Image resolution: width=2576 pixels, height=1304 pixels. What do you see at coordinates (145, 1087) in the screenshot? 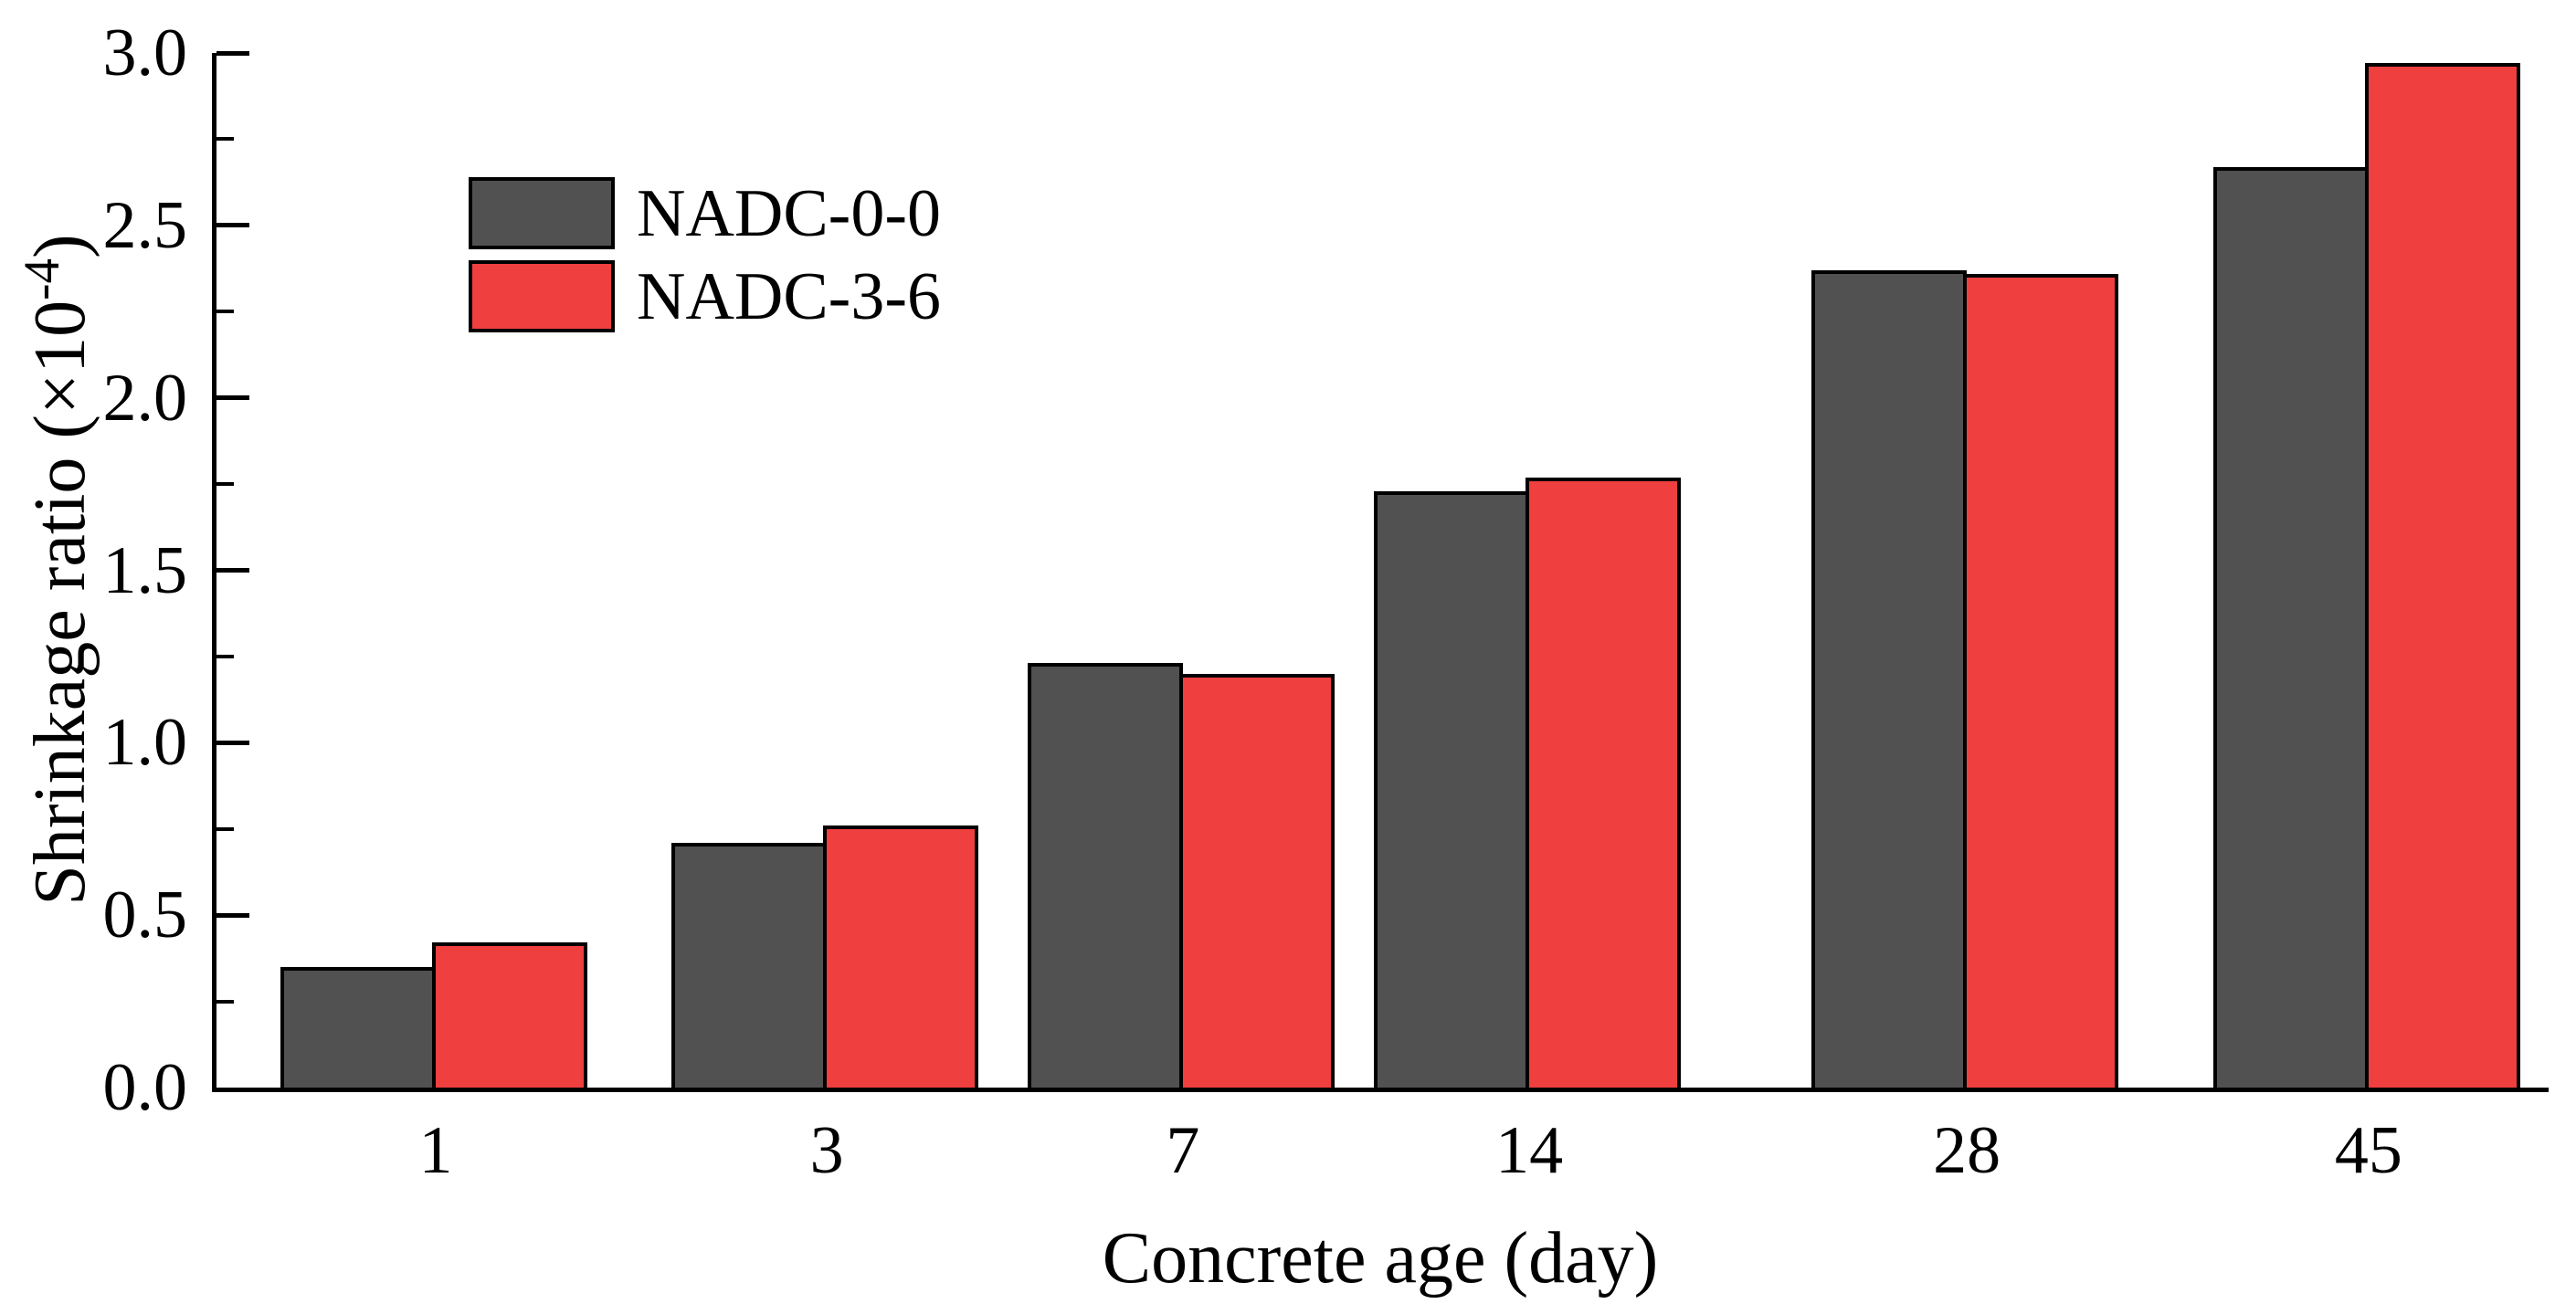
I see `y-tick-label: 0.0` at bounding box center [145, 1087].